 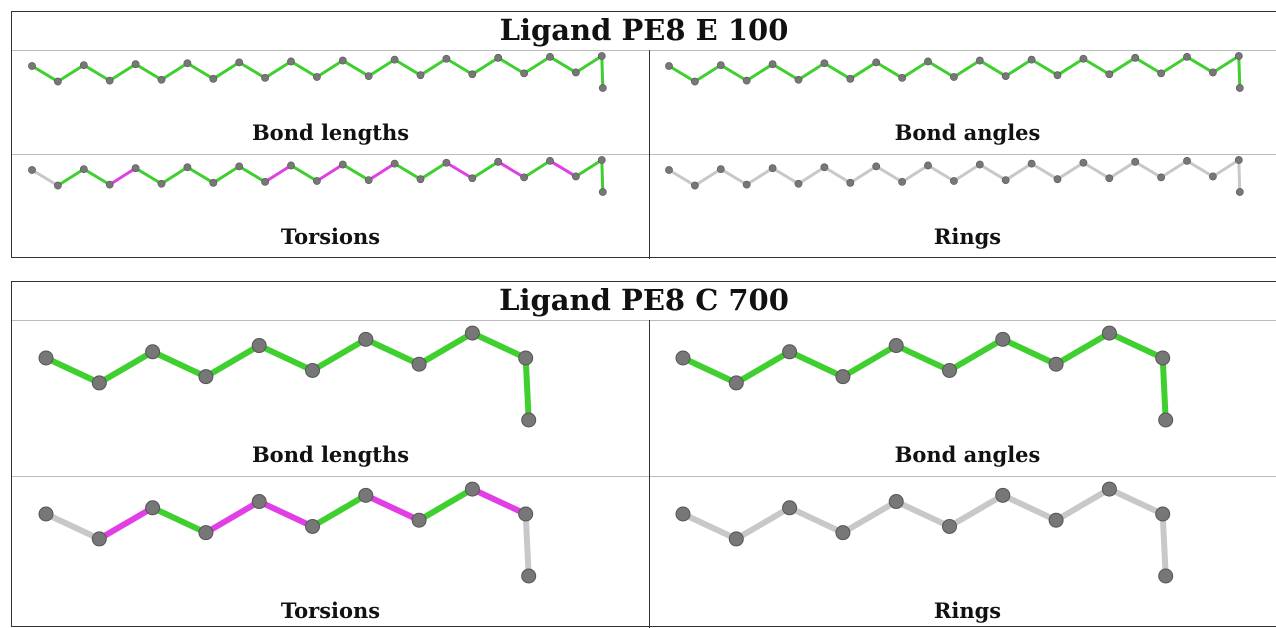 I want to click on molecule-view-torsions, so click(x=287, y=532).